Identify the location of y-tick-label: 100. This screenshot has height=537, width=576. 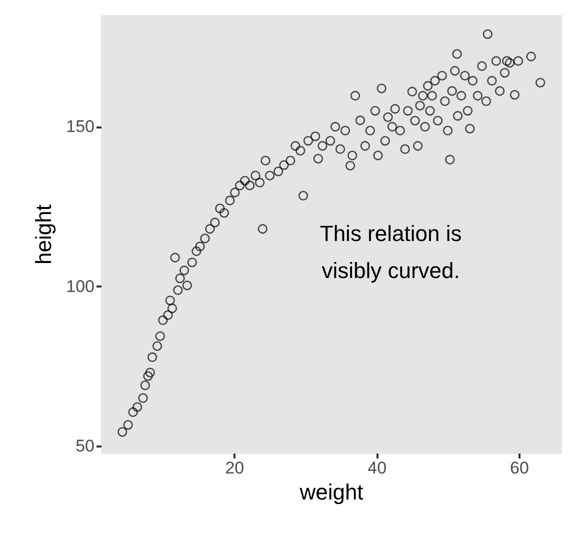
(80, 286).